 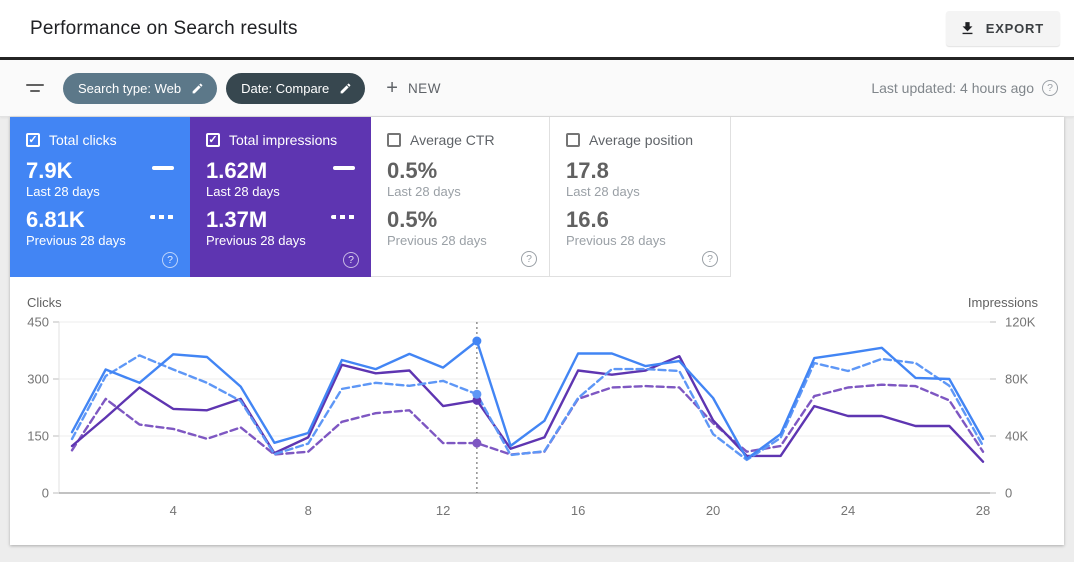 What do you see at coordinates (952, 88) in the screenshot?
I see `last-updated-text: Last updated: 4 hours ago` at bounding box center [952, 88].